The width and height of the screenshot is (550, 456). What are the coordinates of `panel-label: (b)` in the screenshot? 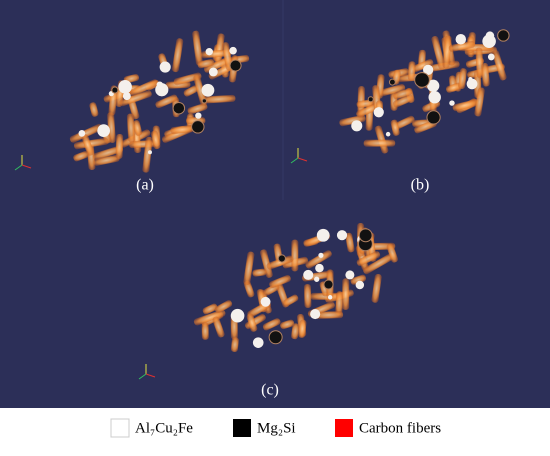 It's located at (420, 185).